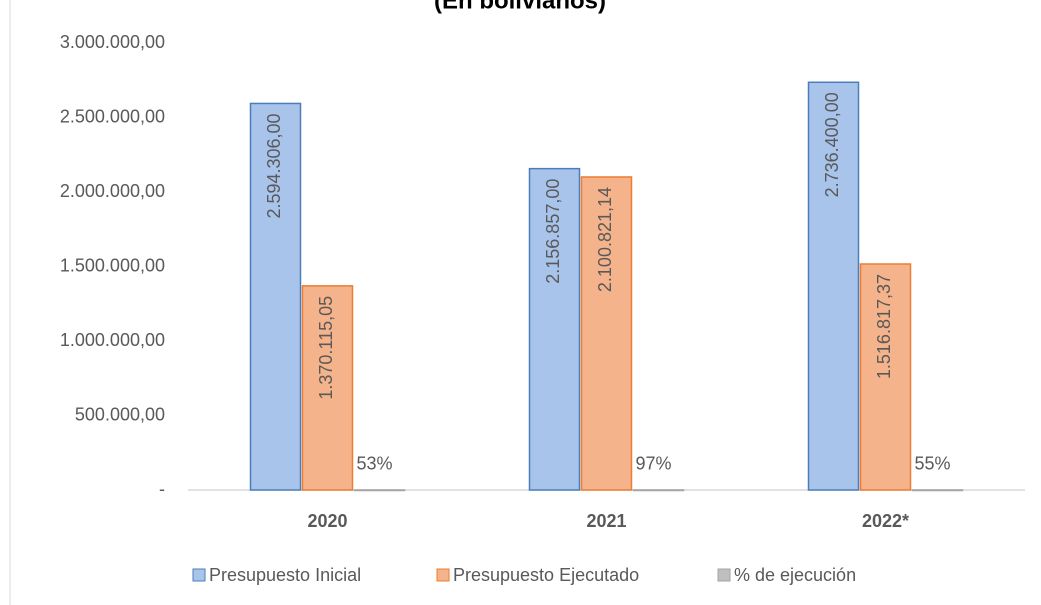 This screenshot has width=1041, height=605. What do you see at coordinates (112, 42) in the screenshot?
I see `y-tick-label: 3.000.000,00` at bounding box center [112, 42].